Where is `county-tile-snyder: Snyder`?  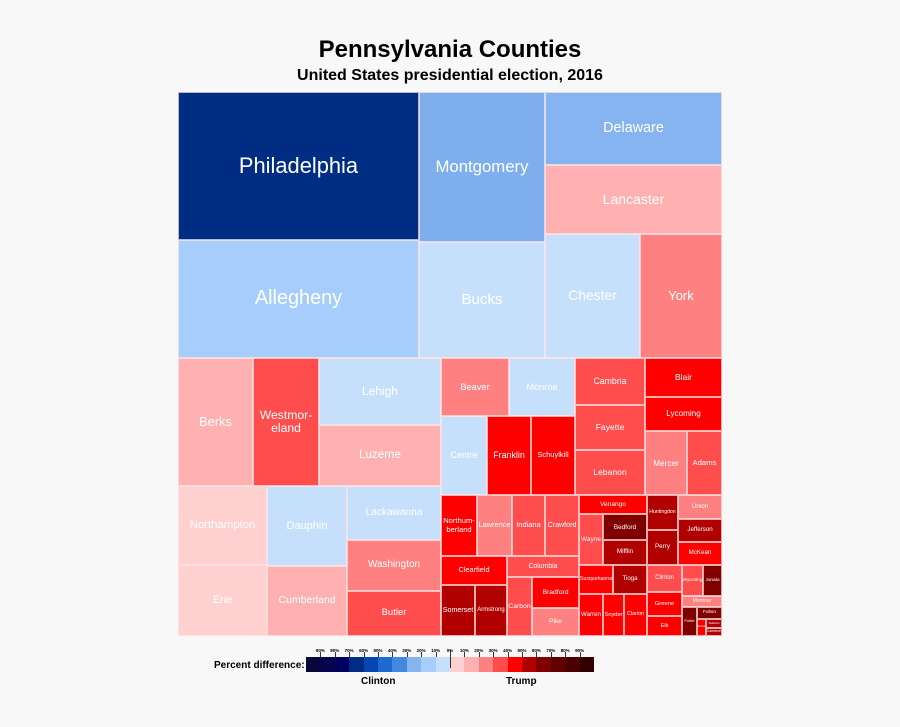
county-tile-snyder: Snyder is located at coordinates (613, 615).